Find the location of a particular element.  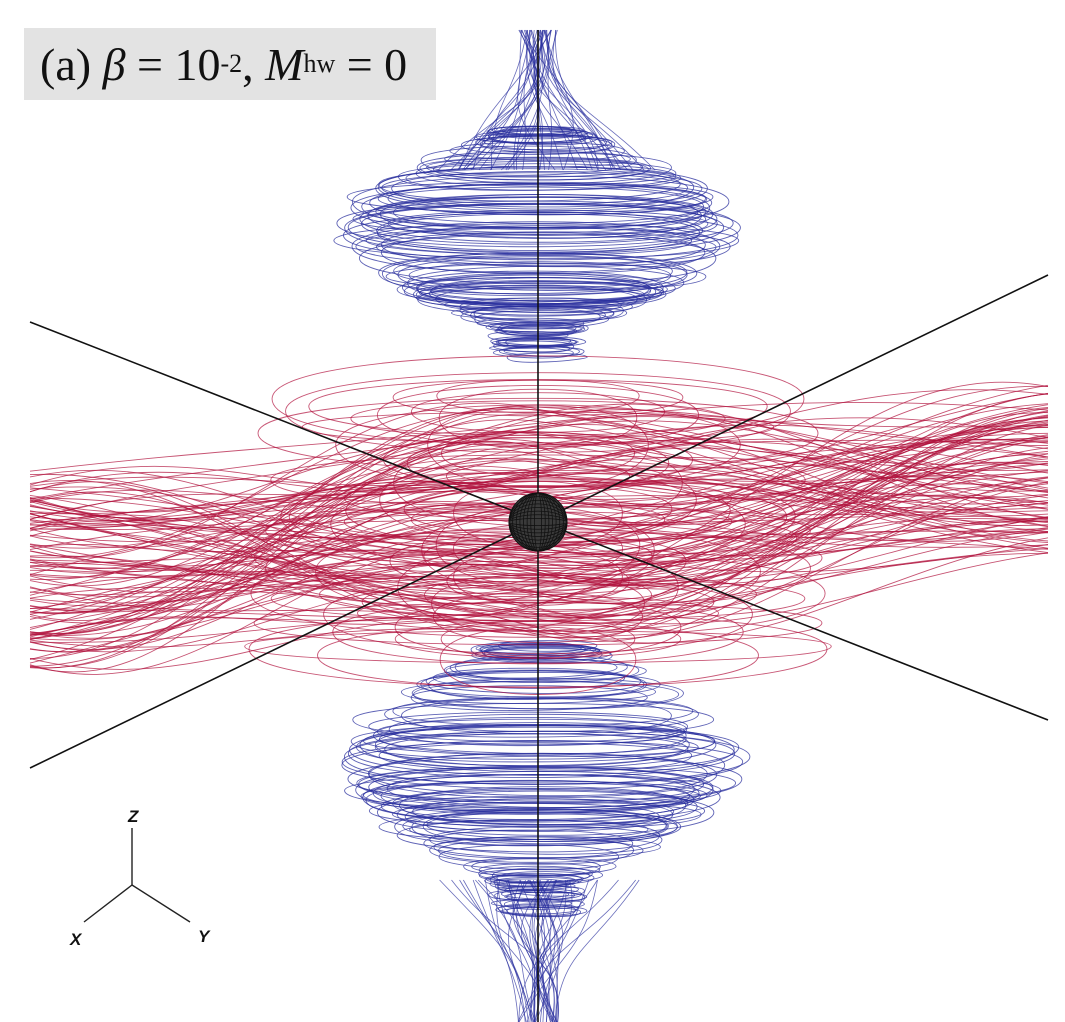

axes-triad: Z Y X is located at coordinates (140, 878).